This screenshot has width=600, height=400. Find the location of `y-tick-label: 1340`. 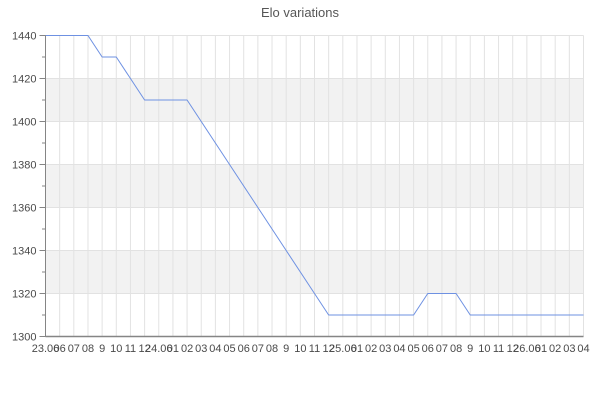

y-tick-label: 1340 is located at coordinates (24, 252).